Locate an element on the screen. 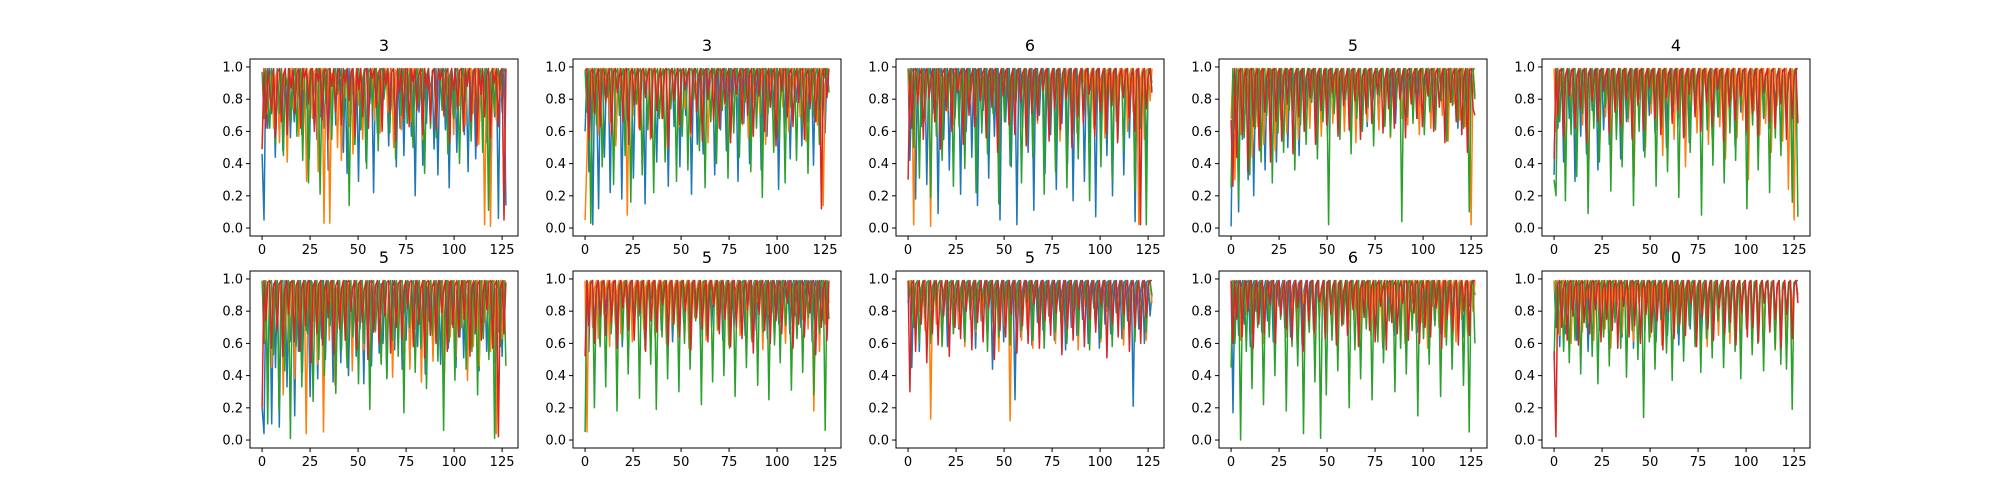 The width and height of the screenshot is (2000, 500). subplot-1: 3 0 25 50 75 100 125 0.0 0.2 0.4 0.6 0.8 1.0 is located at coordinates (370, 147).